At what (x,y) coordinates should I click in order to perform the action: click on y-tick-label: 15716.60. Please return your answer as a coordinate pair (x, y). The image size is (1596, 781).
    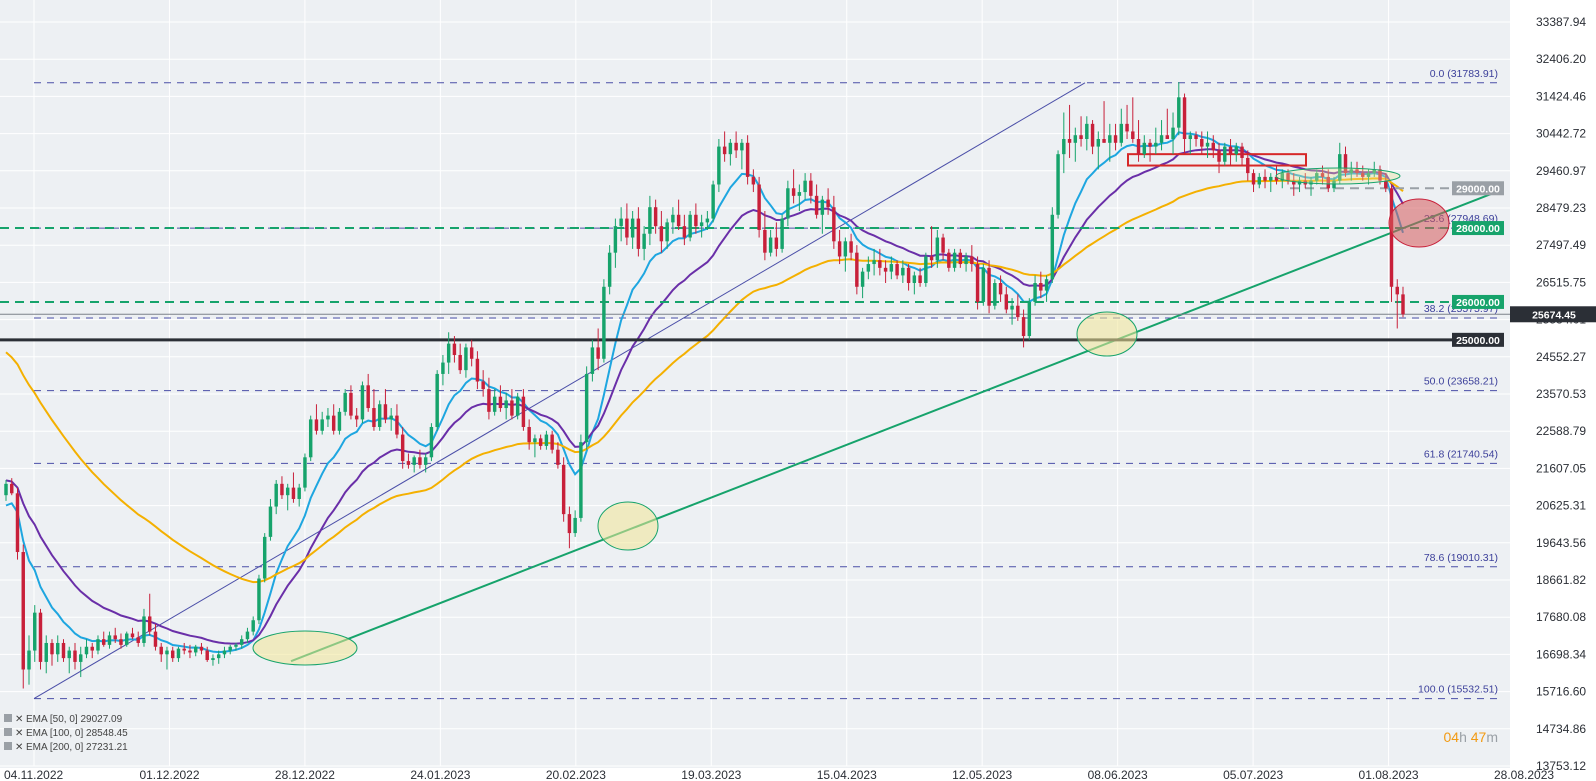
    Looking at the image, I should click on (1561, 692).